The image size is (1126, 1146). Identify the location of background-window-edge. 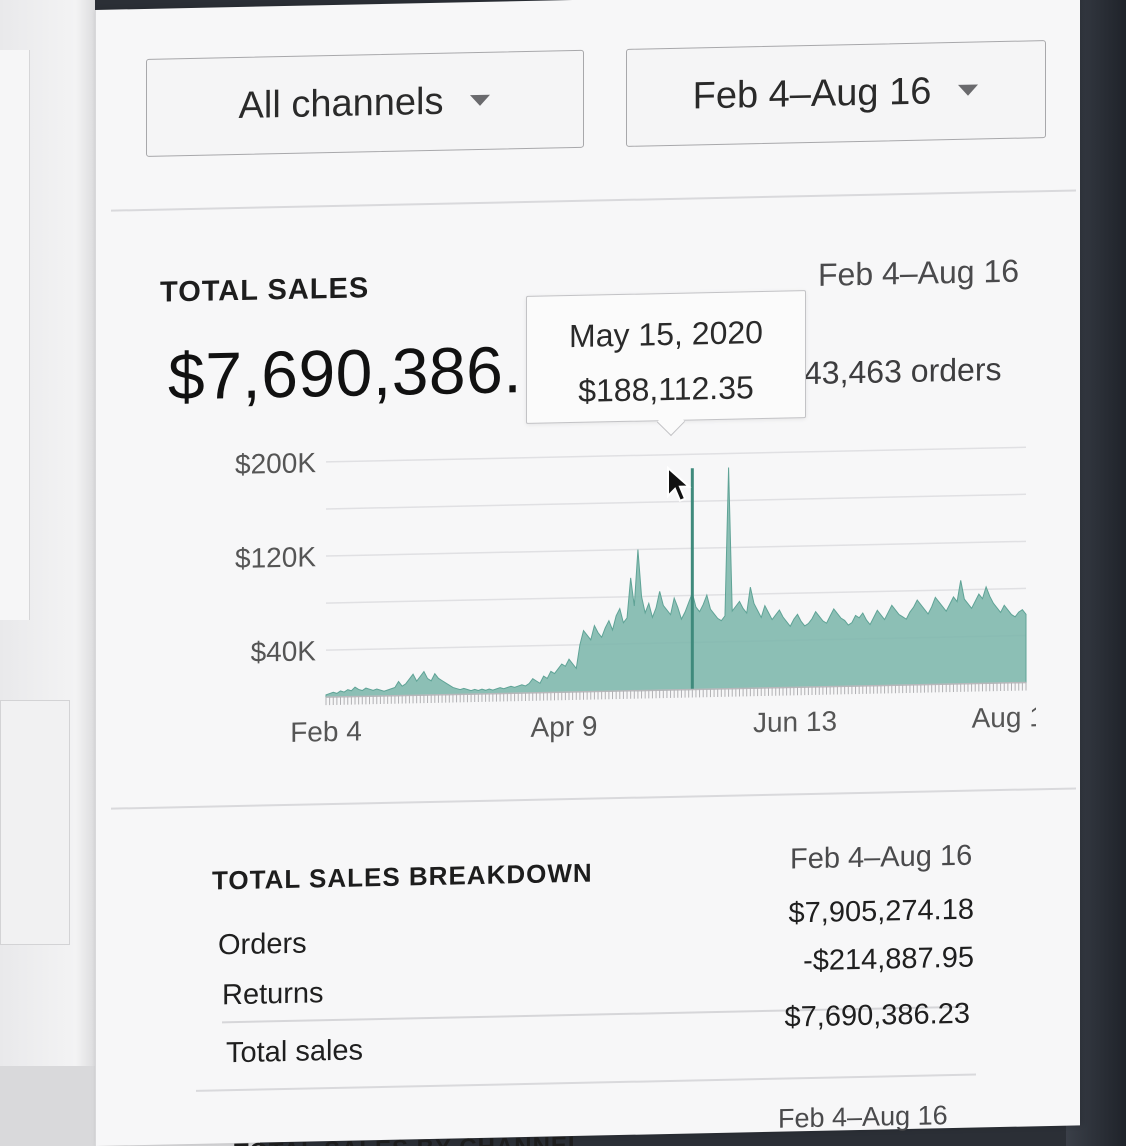
(15, 335).